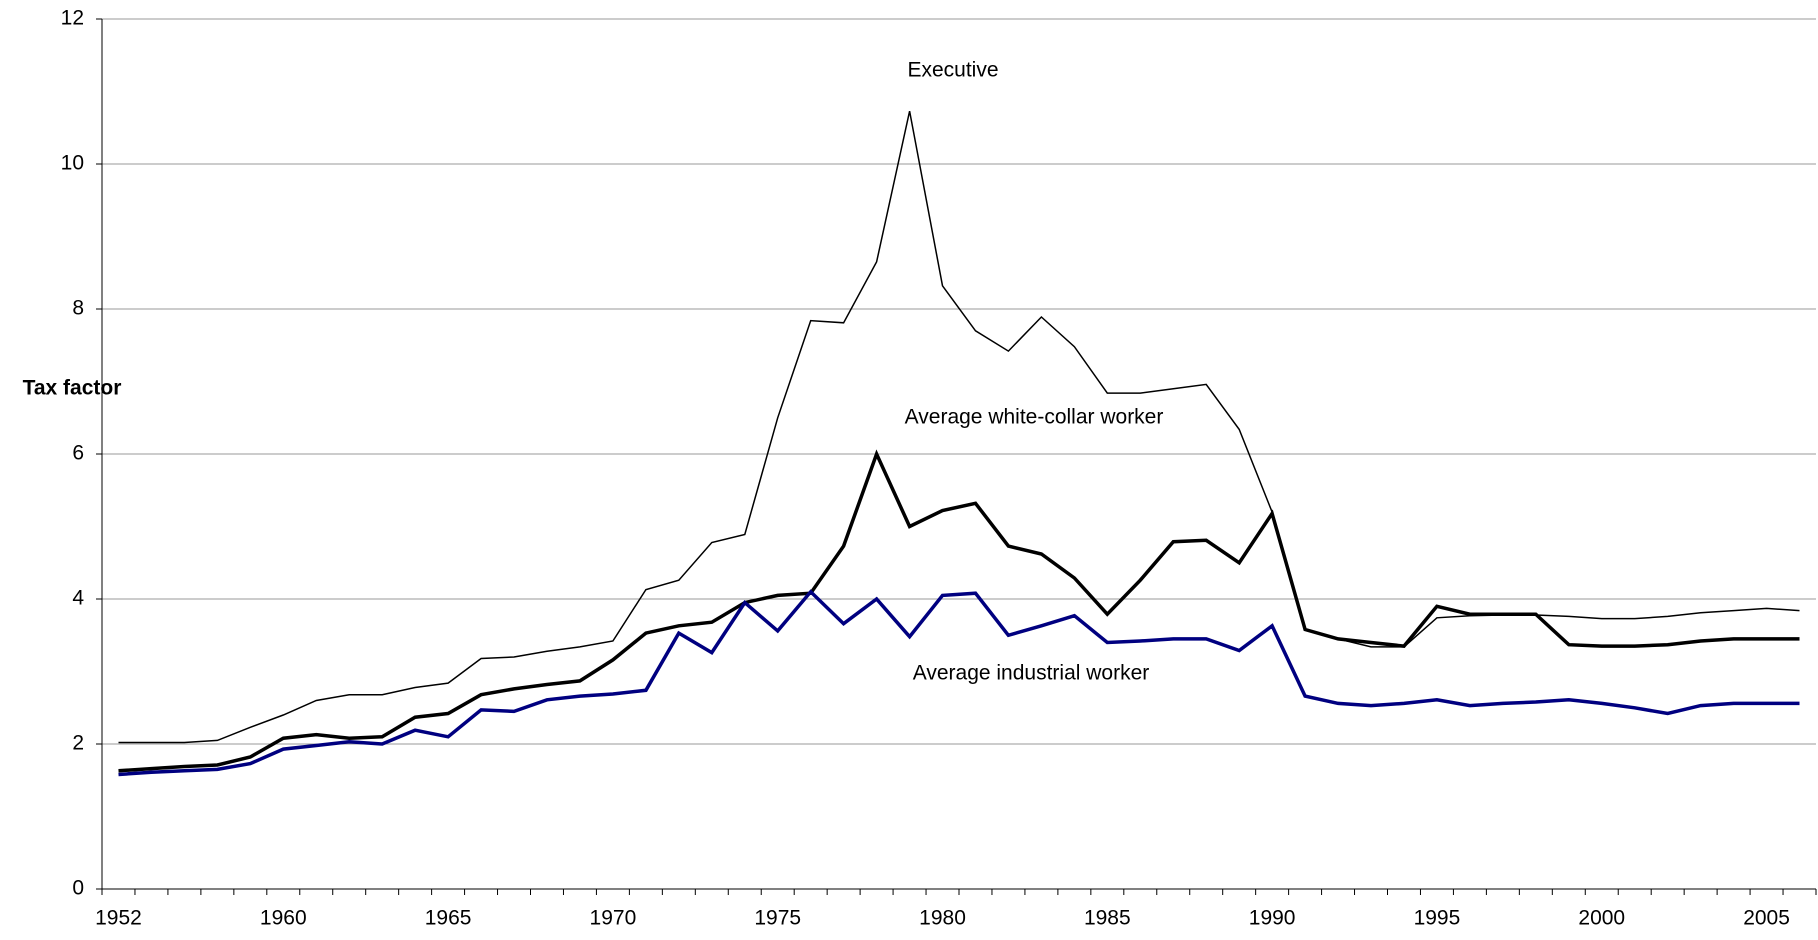 This screenshot has width=1818, height=940. I want to click on x-tick-label: 1990, so click(1272, 918).